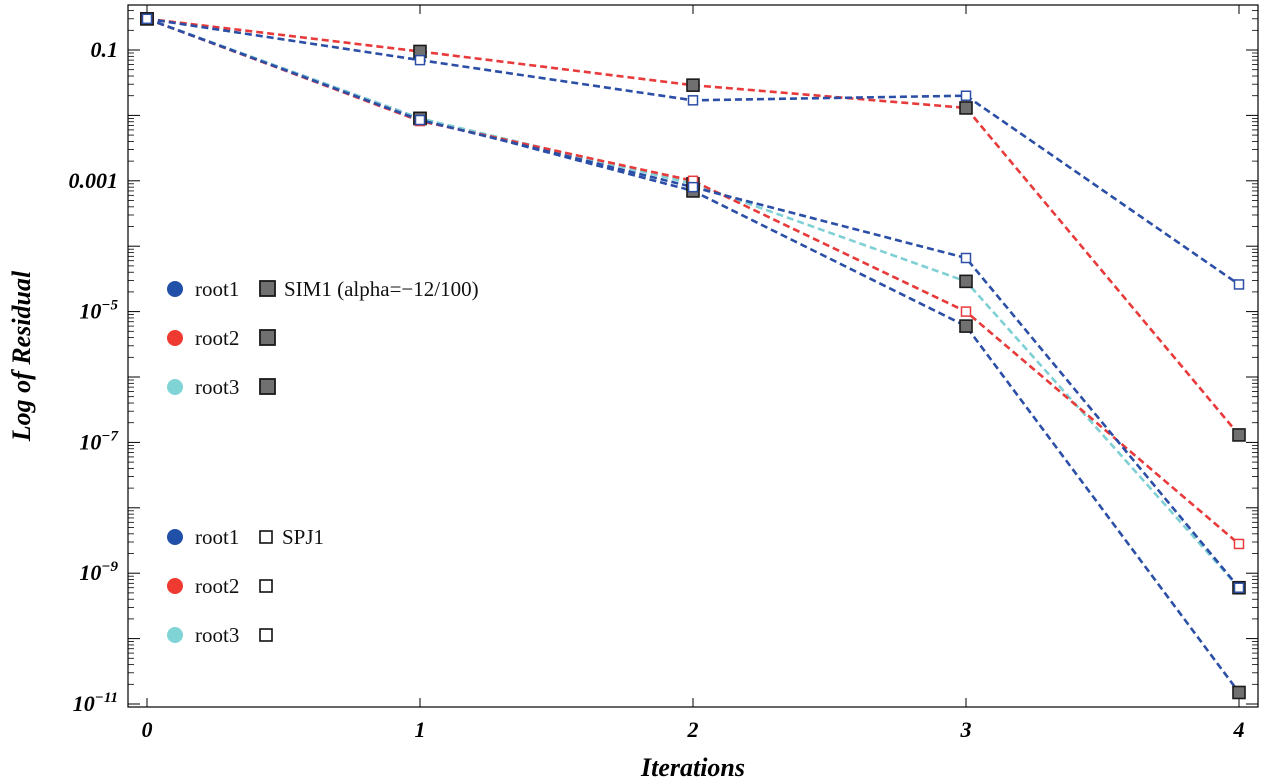 This screenshot has height=781, width=1268. Describe the element at coordinates (95, 703) in the screenshot. I see `y-tick-label: 10⁻¹¹` at that location.